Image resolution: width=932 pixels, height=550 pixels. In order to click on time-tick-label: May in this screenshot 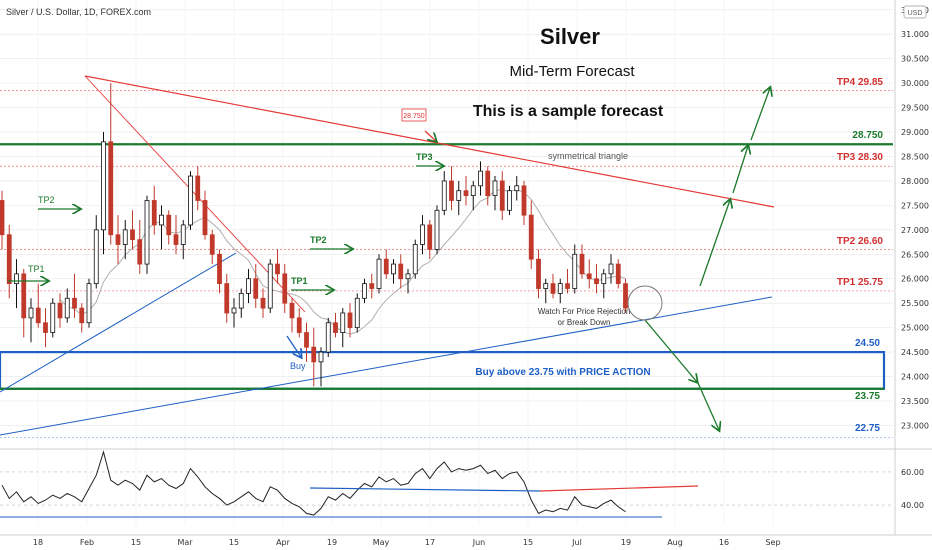, I will do `click(381, 542)`.